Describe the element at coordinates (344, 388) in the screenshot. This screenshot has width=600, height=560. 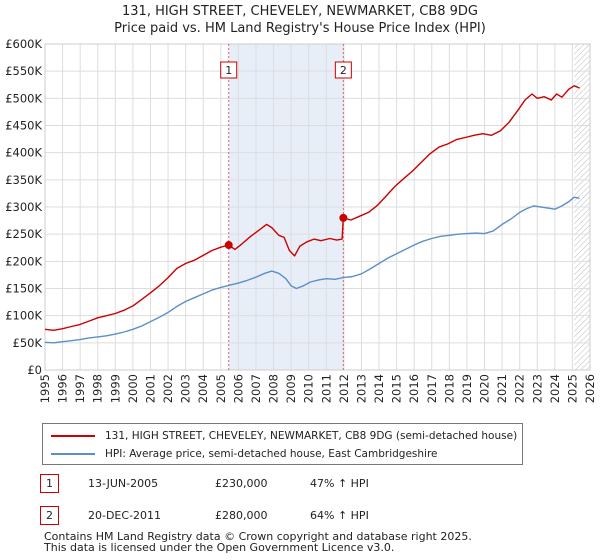
I see `x-tick-label: 2012` at that location.